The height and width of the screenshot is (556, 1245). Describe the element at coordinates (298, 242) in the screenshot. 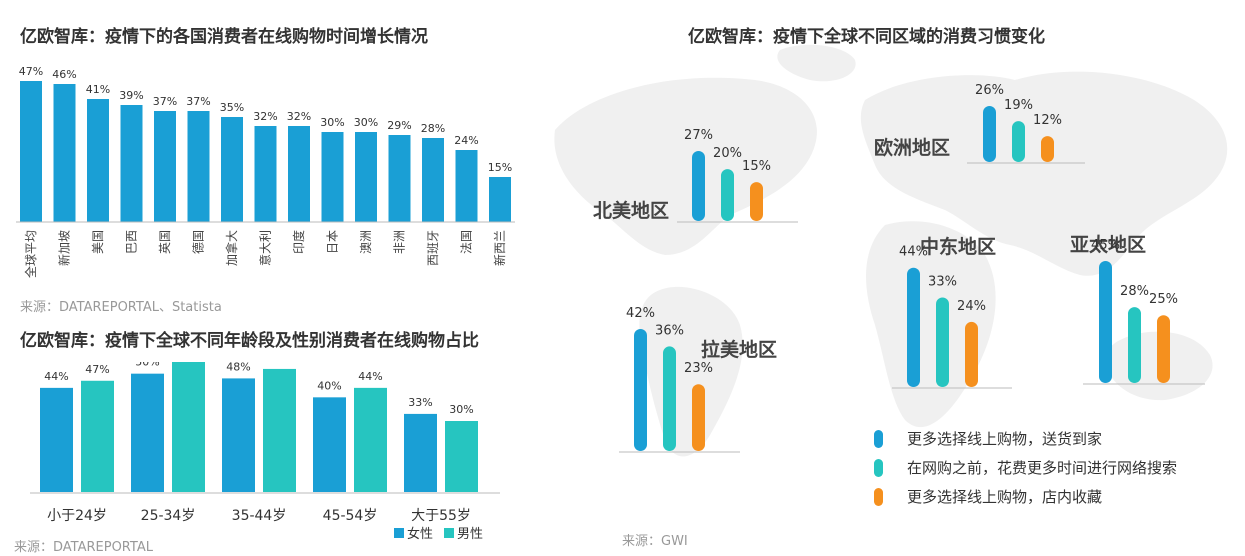

I see `chart1-category-label: 印度` at that location.